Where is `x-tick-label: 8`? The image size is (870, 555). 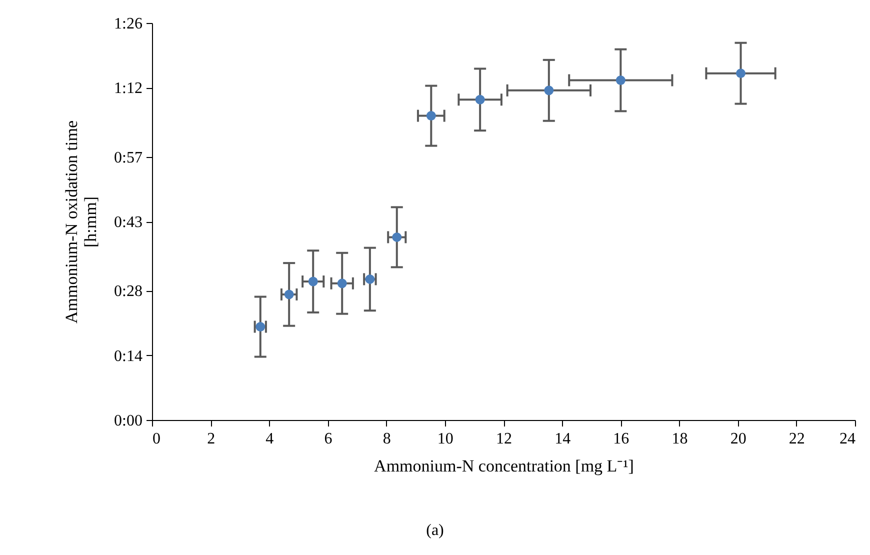
x-tick-label: 8 is located at coordinates (386, 439).